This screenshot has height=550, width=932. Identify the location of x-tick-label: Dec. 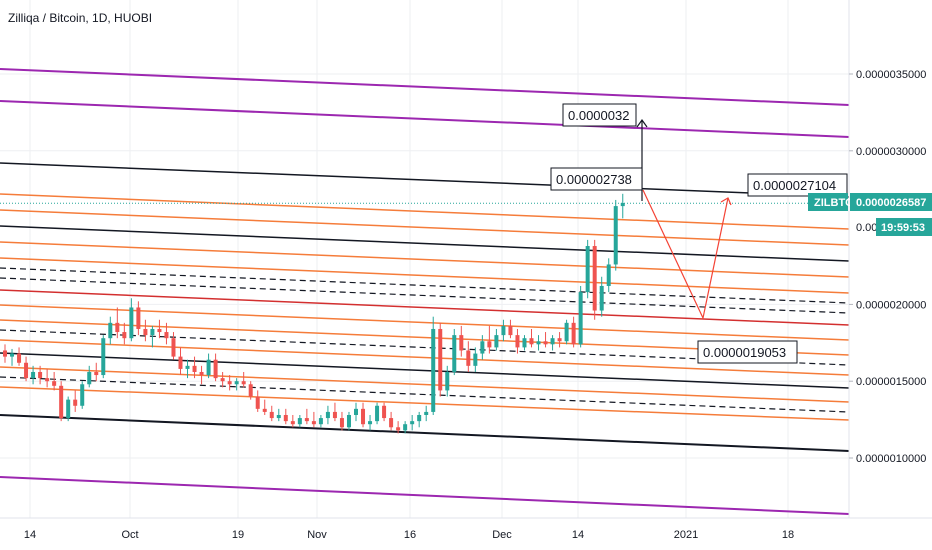
(502, 535).